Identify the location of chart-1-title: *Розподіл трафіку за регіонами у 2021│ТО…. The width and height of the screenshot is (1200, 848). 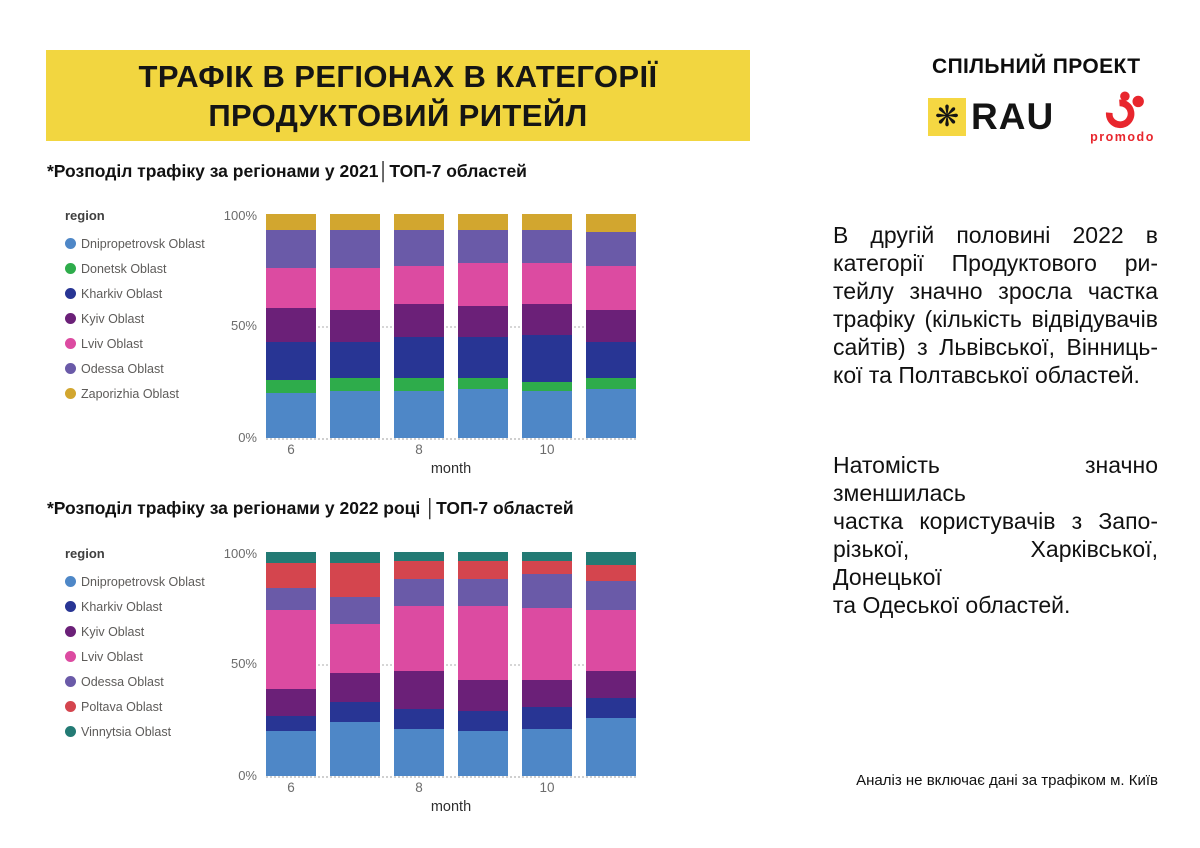
(287, 171).